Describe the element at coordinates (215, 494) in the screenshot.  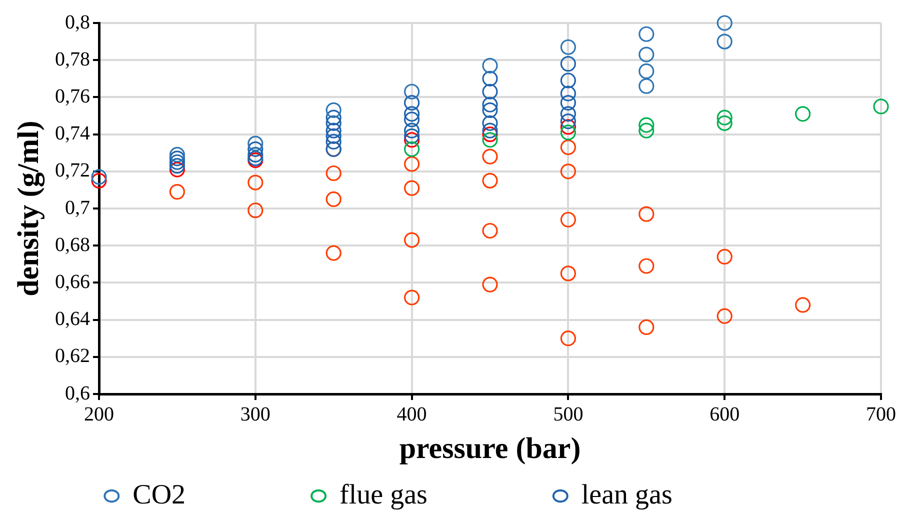
I see `legend-label: CO2` at that location.